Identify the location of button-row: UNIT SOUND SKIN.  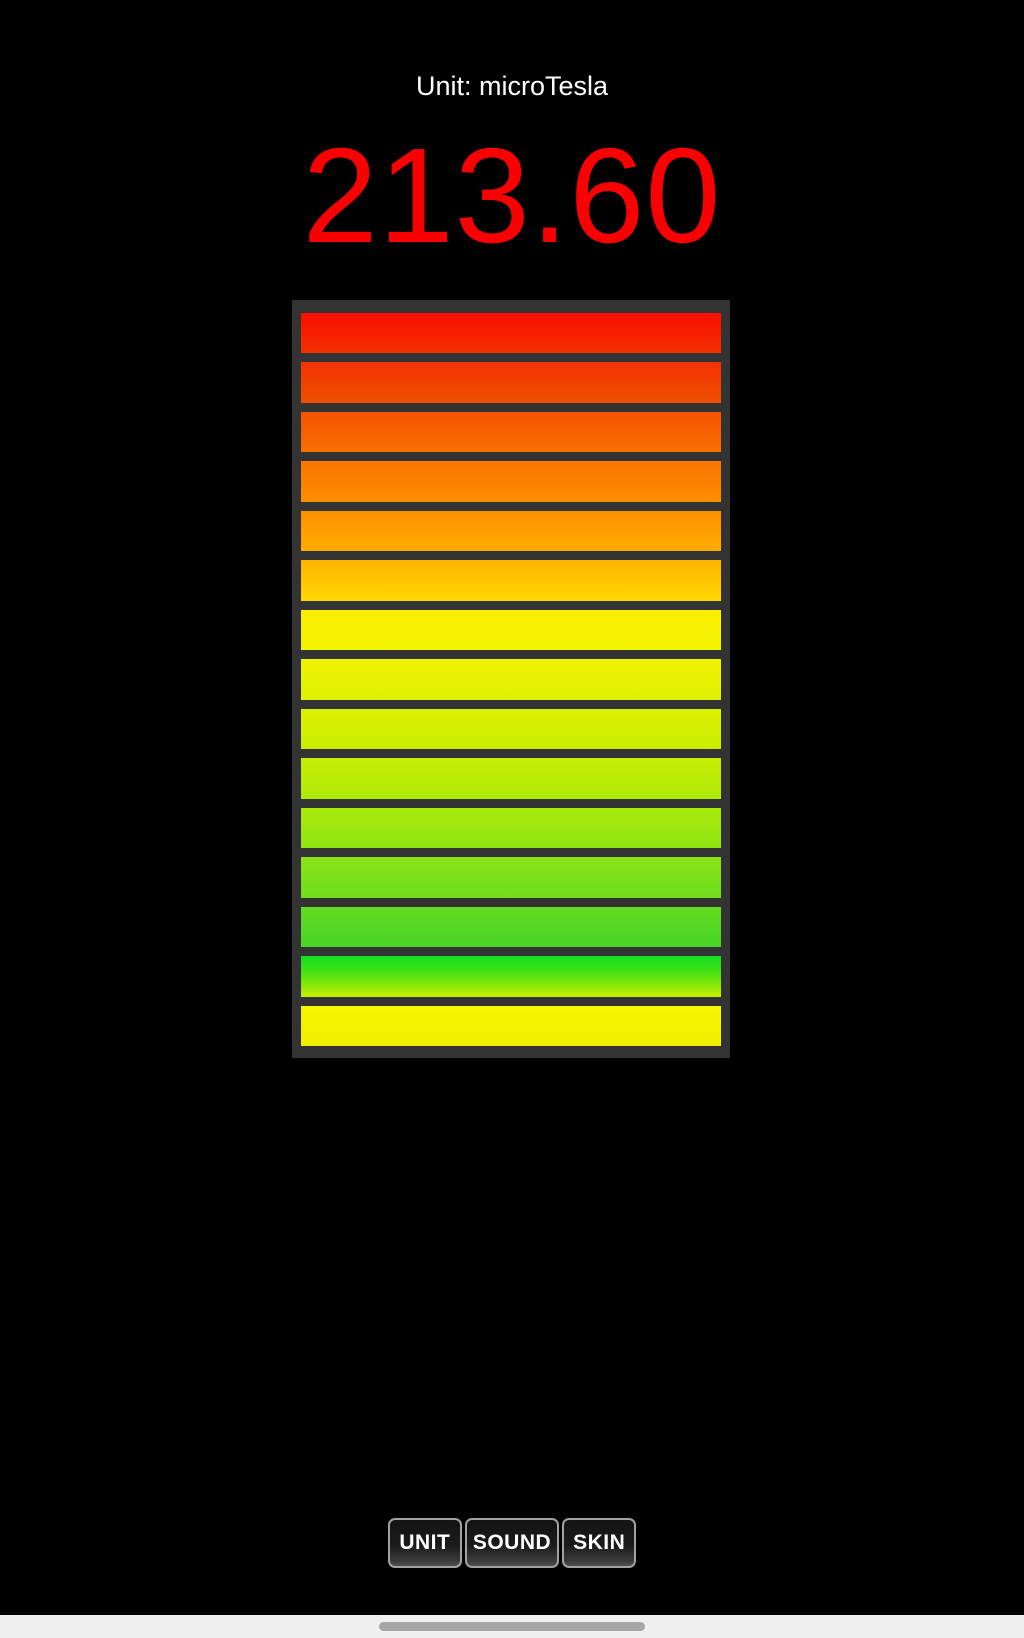
(512, 1543).